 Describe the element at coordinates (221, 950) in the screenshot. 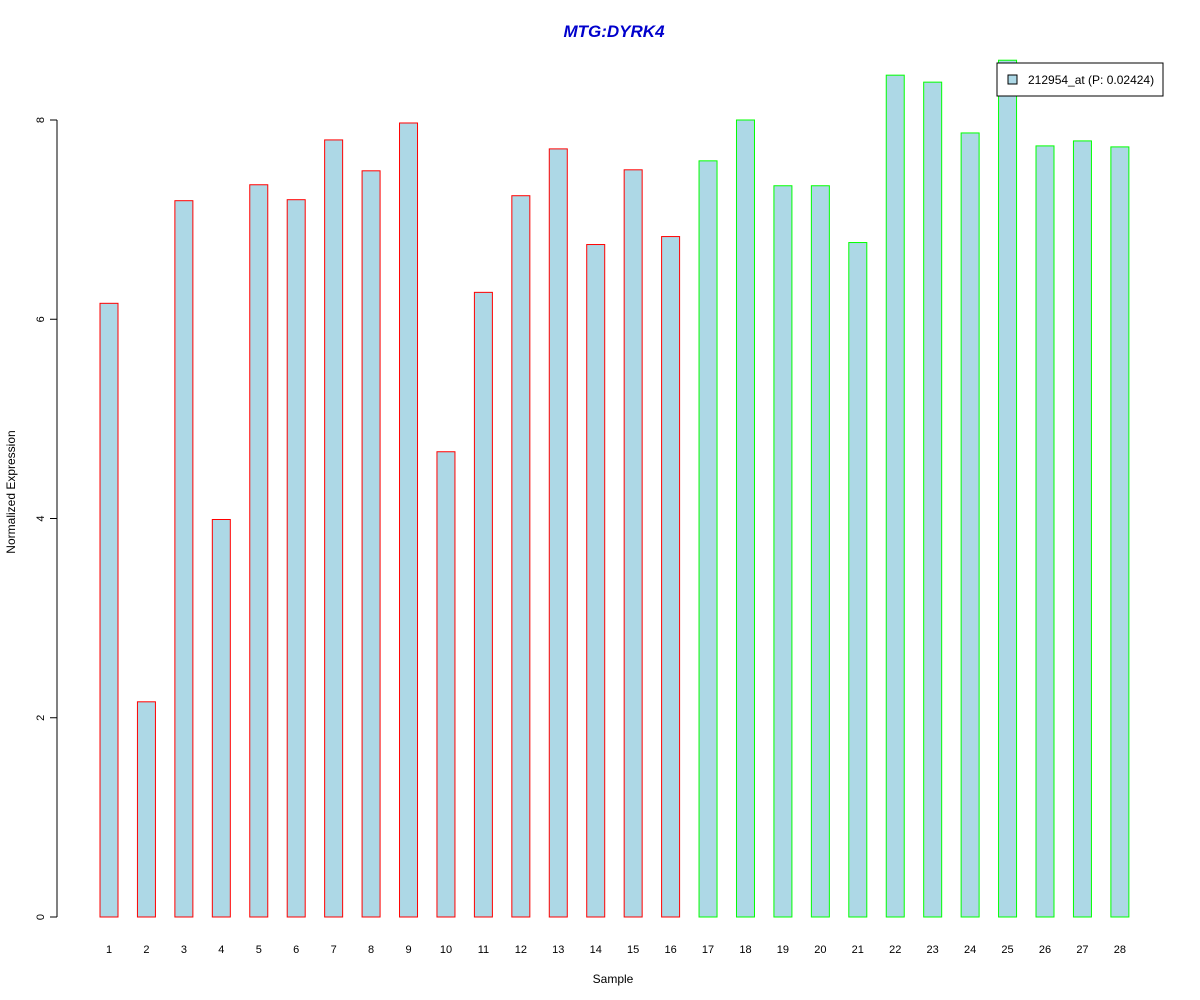

I see `x-tick-label: 4` at that location.